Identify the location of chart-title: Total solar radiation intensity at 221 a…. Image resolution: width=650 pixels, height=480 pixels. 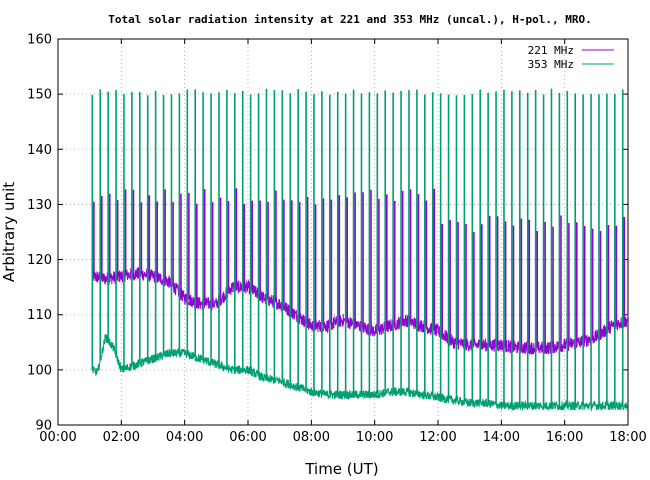
(349, 19).